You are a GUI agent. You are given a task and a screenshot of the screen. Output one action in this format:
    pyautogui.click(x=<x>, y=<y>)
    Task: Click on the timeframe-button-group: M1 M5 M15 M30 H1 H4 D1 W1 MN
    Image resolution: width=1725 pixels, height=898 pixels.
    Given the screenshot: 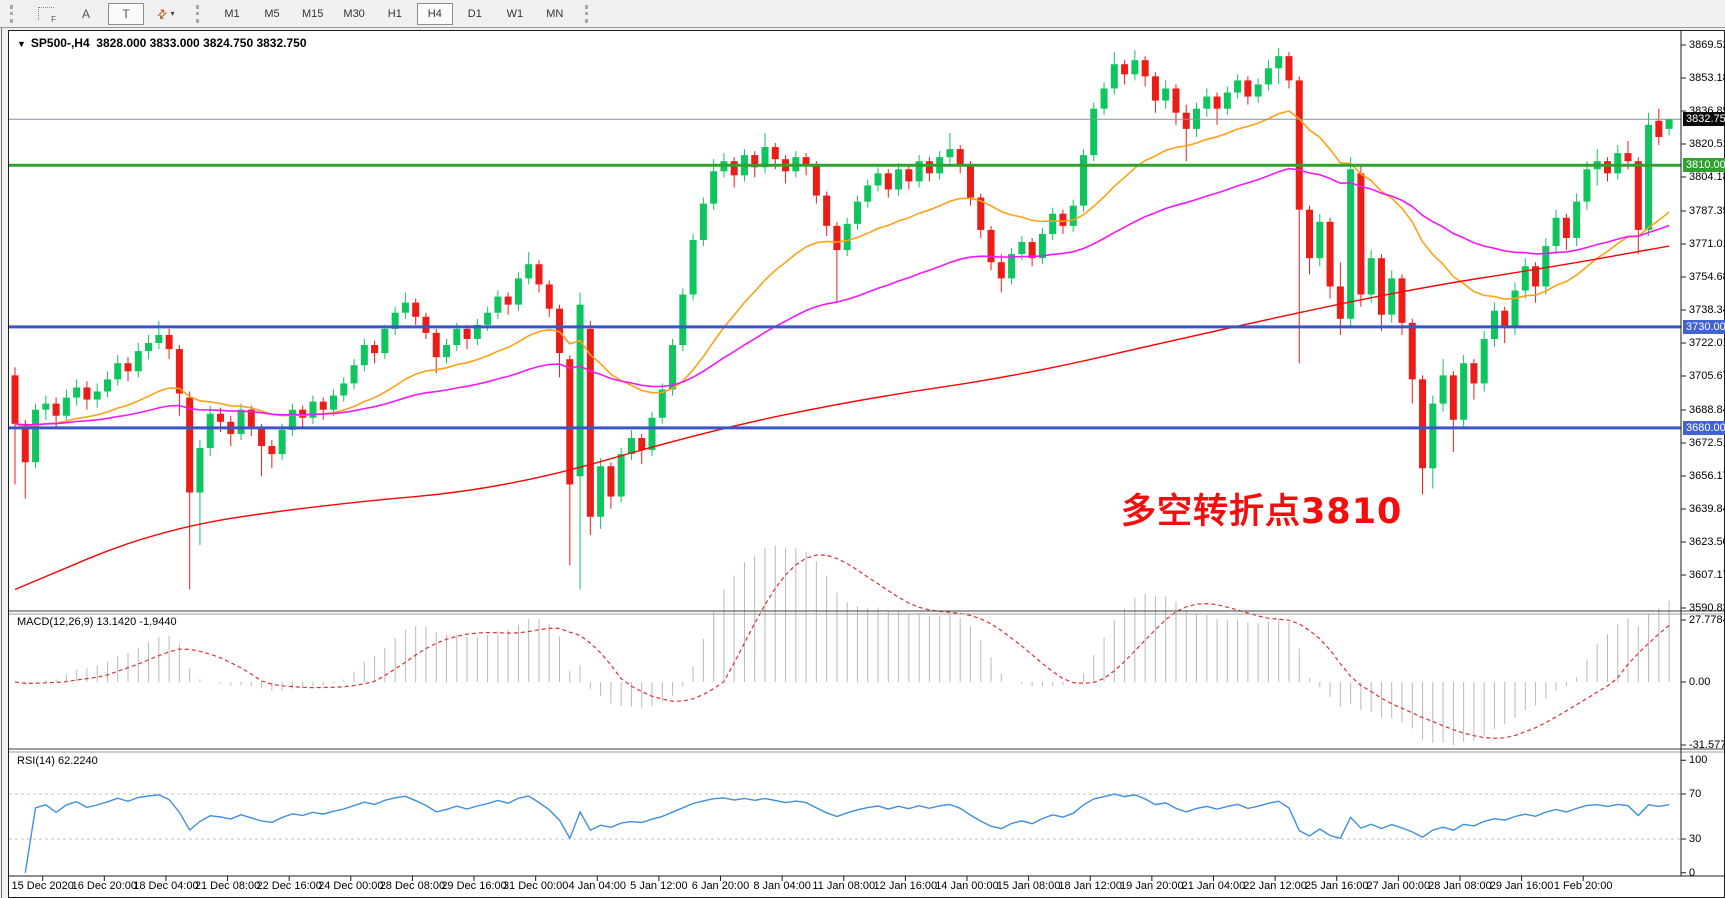 What is the action you would take?
    pyautogui.click(x=393, y=13)
    